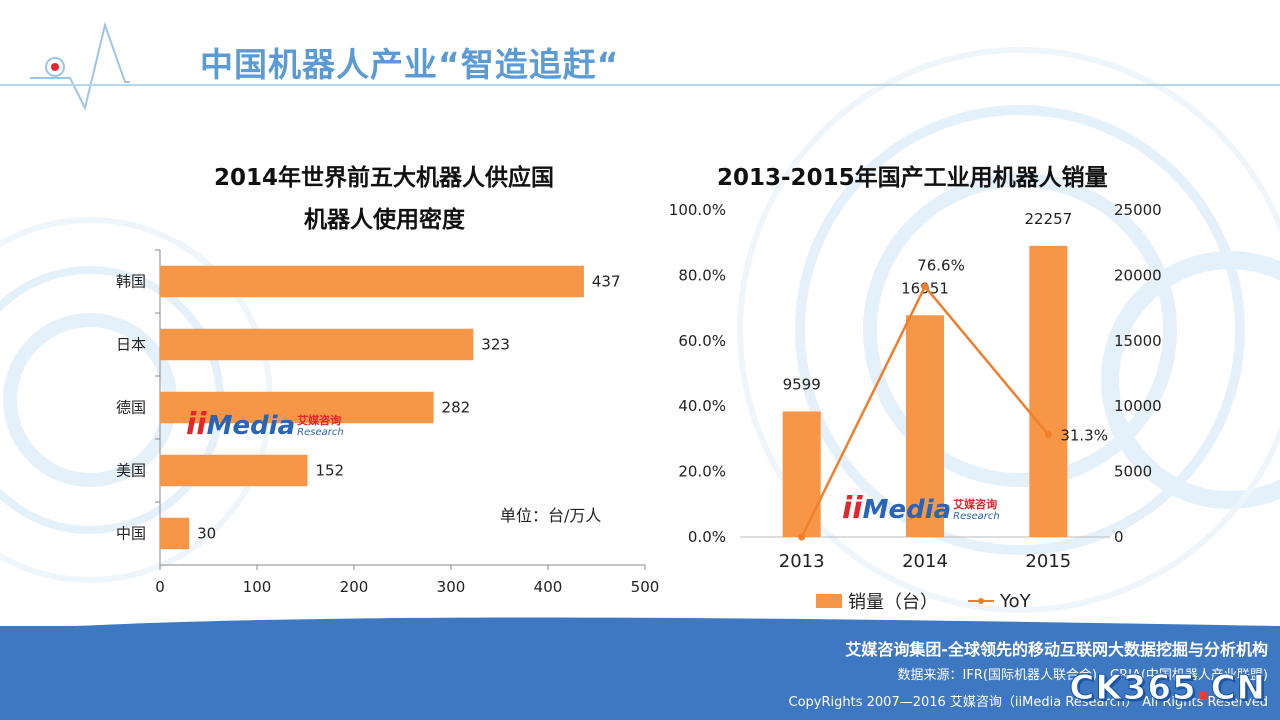  What do you see at coordinates (354, 587) in the screenshot?
I see `x-tick-label: 200` at bounding box center [354, 587].